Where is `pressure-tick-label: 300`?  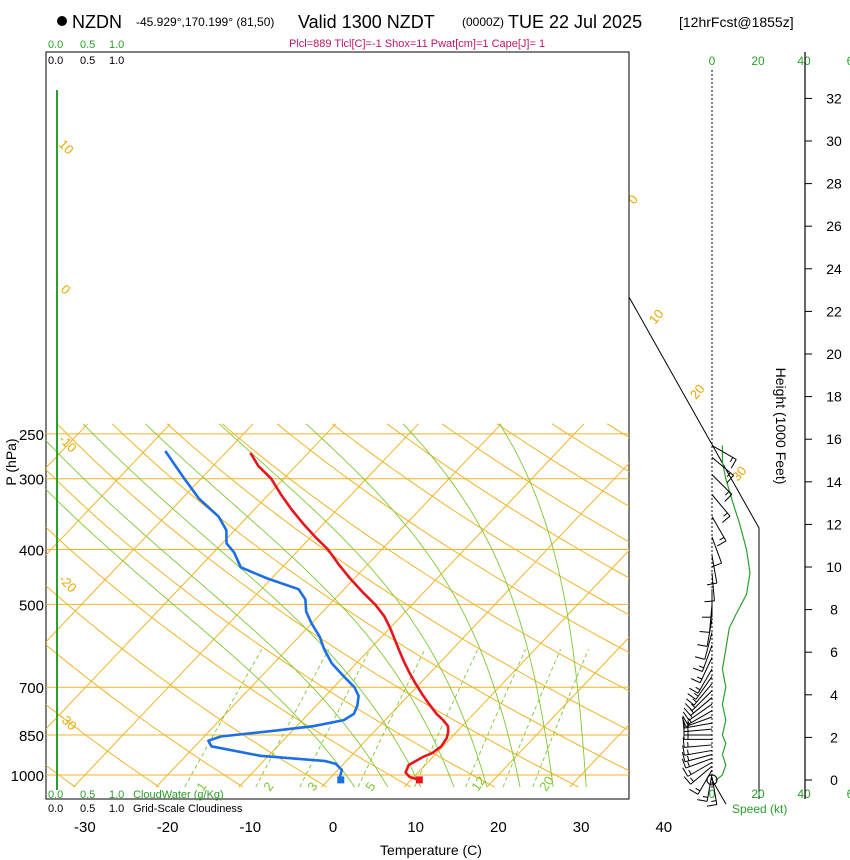 pressure-tick-label: 300 is located at coordinates (31, 480).